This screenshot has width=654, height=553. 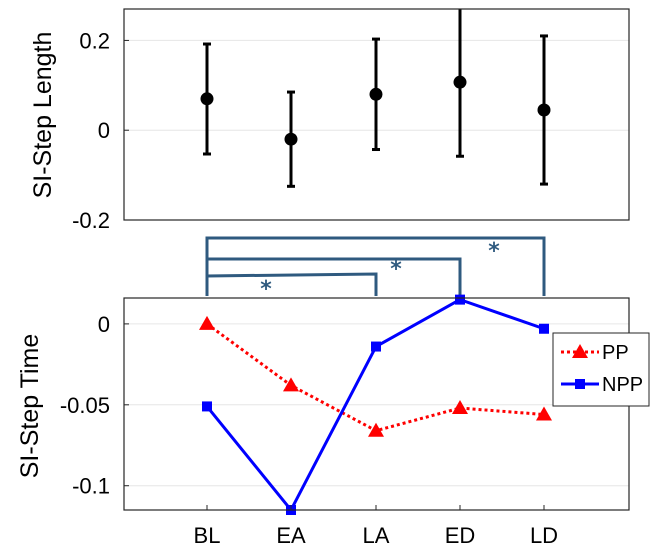 What do you see at coordinates (580, 384) in the screenshot?
I see `legend-npp-marker` at bounding box center [580, 384].